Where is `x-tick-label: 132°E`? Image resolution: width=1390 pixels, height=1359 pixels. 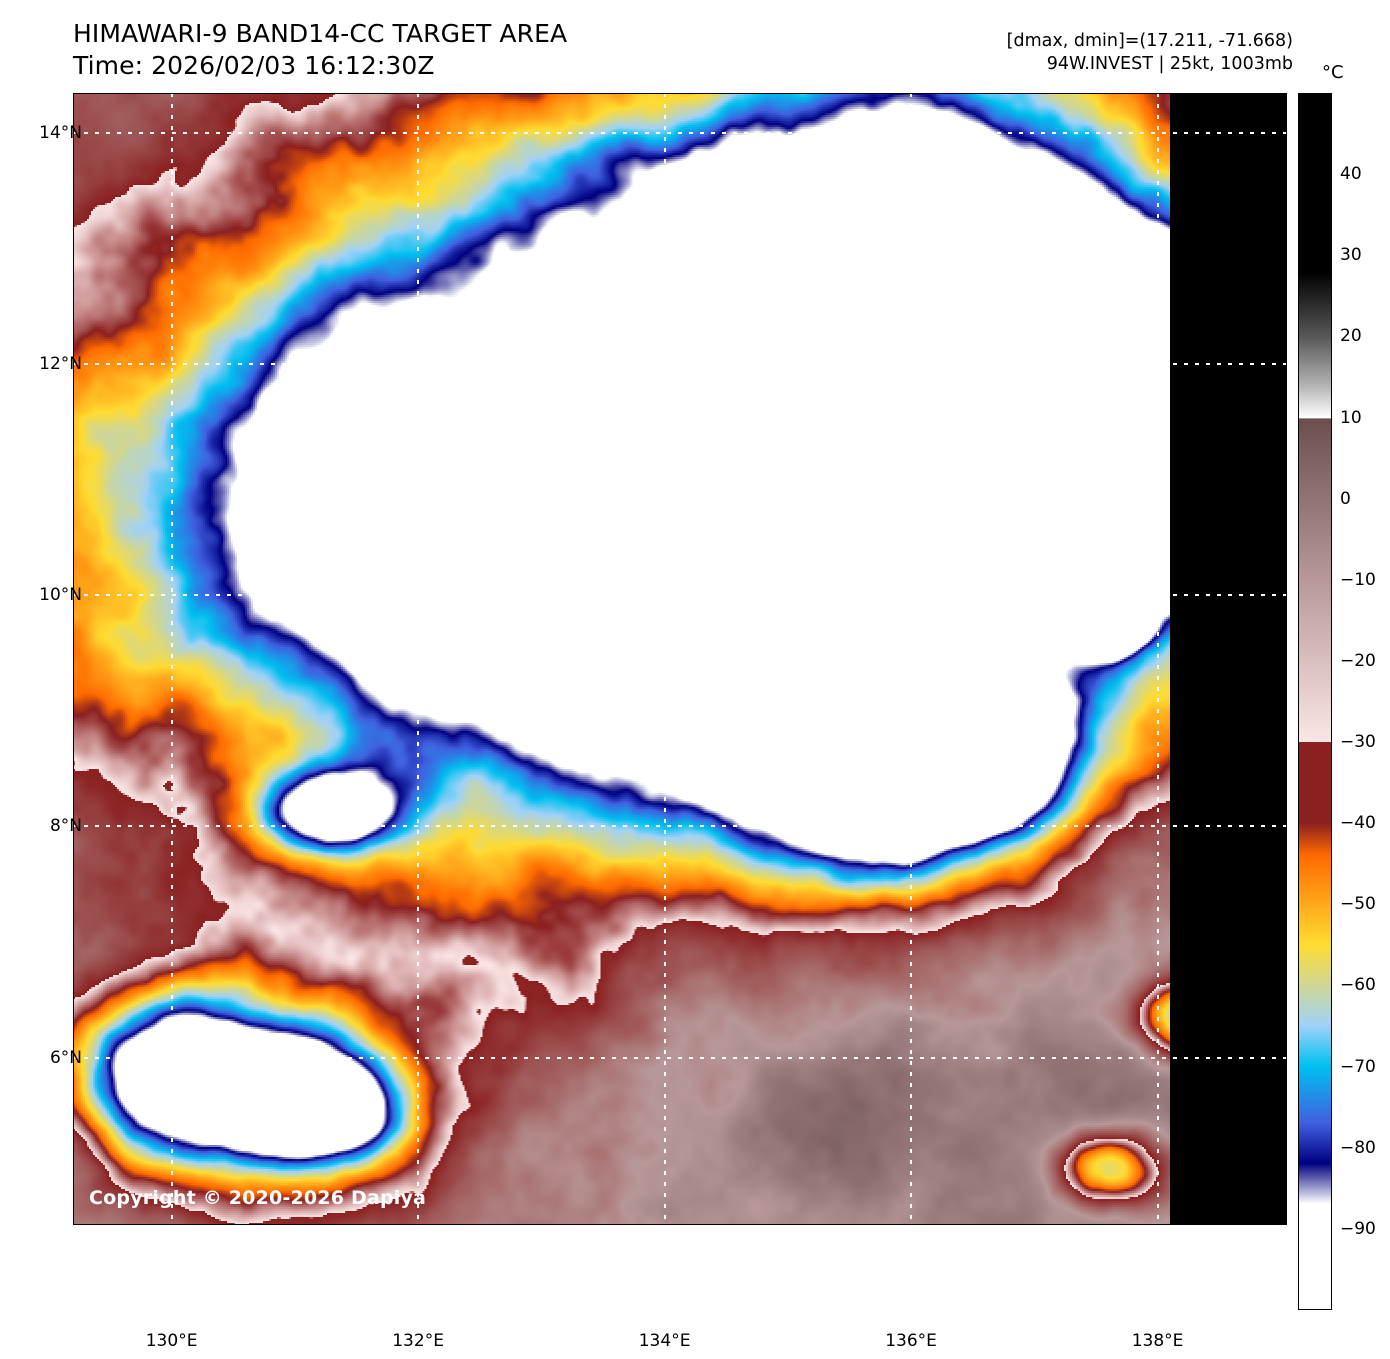 x-tick-label: 132°E is located at coordinates (418, 1341).